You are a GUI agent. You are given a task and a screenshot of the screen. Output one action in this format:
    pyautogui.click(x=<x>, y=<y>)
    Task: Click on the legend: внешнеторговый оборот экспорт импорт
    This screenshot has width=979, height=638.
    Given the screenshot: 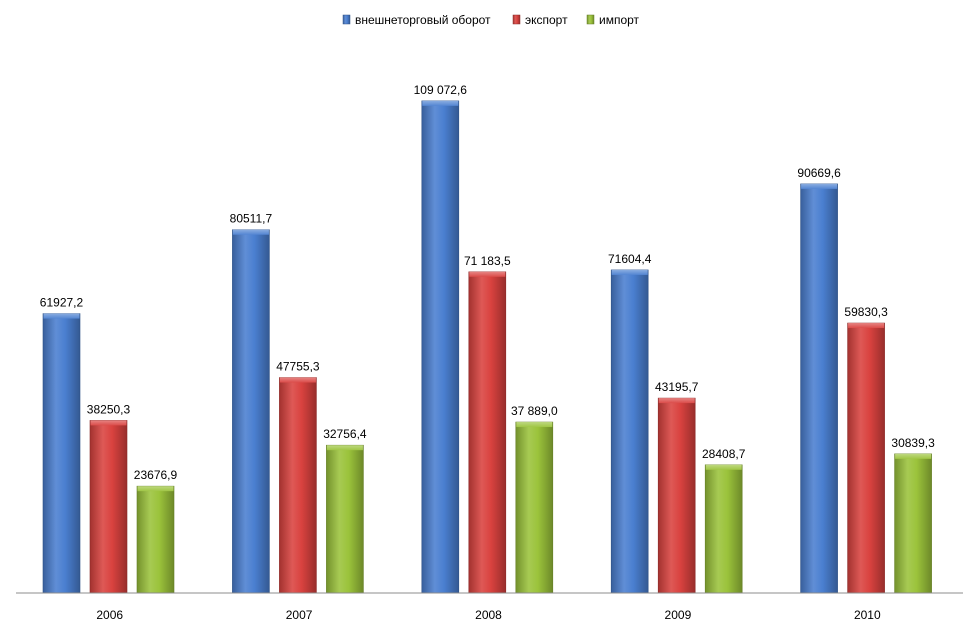 What is the action you would take?
    pyautogui.click(x=491, y=20)
    